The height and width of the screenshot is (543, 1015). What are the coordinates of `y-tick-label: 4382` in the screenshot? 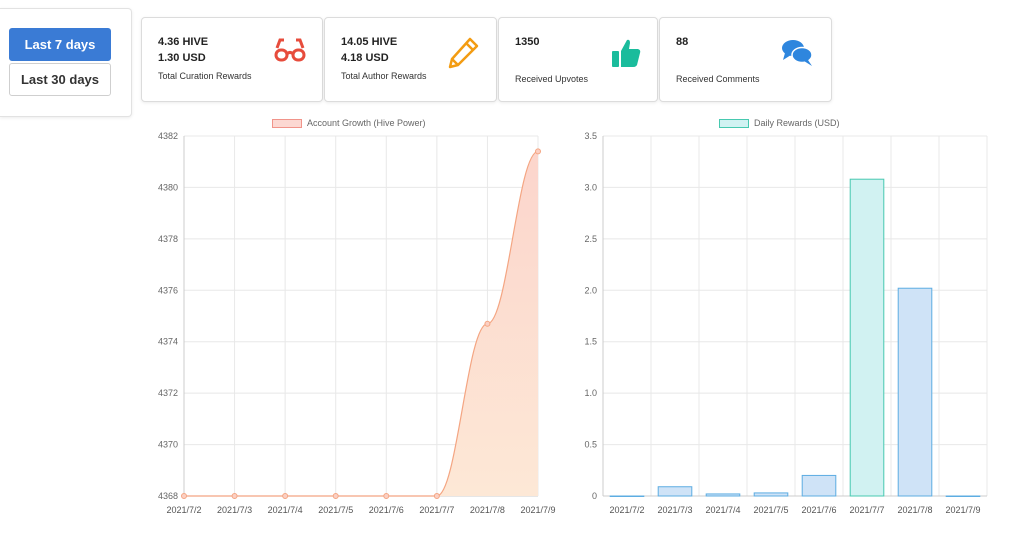 It's located at (168, 136).